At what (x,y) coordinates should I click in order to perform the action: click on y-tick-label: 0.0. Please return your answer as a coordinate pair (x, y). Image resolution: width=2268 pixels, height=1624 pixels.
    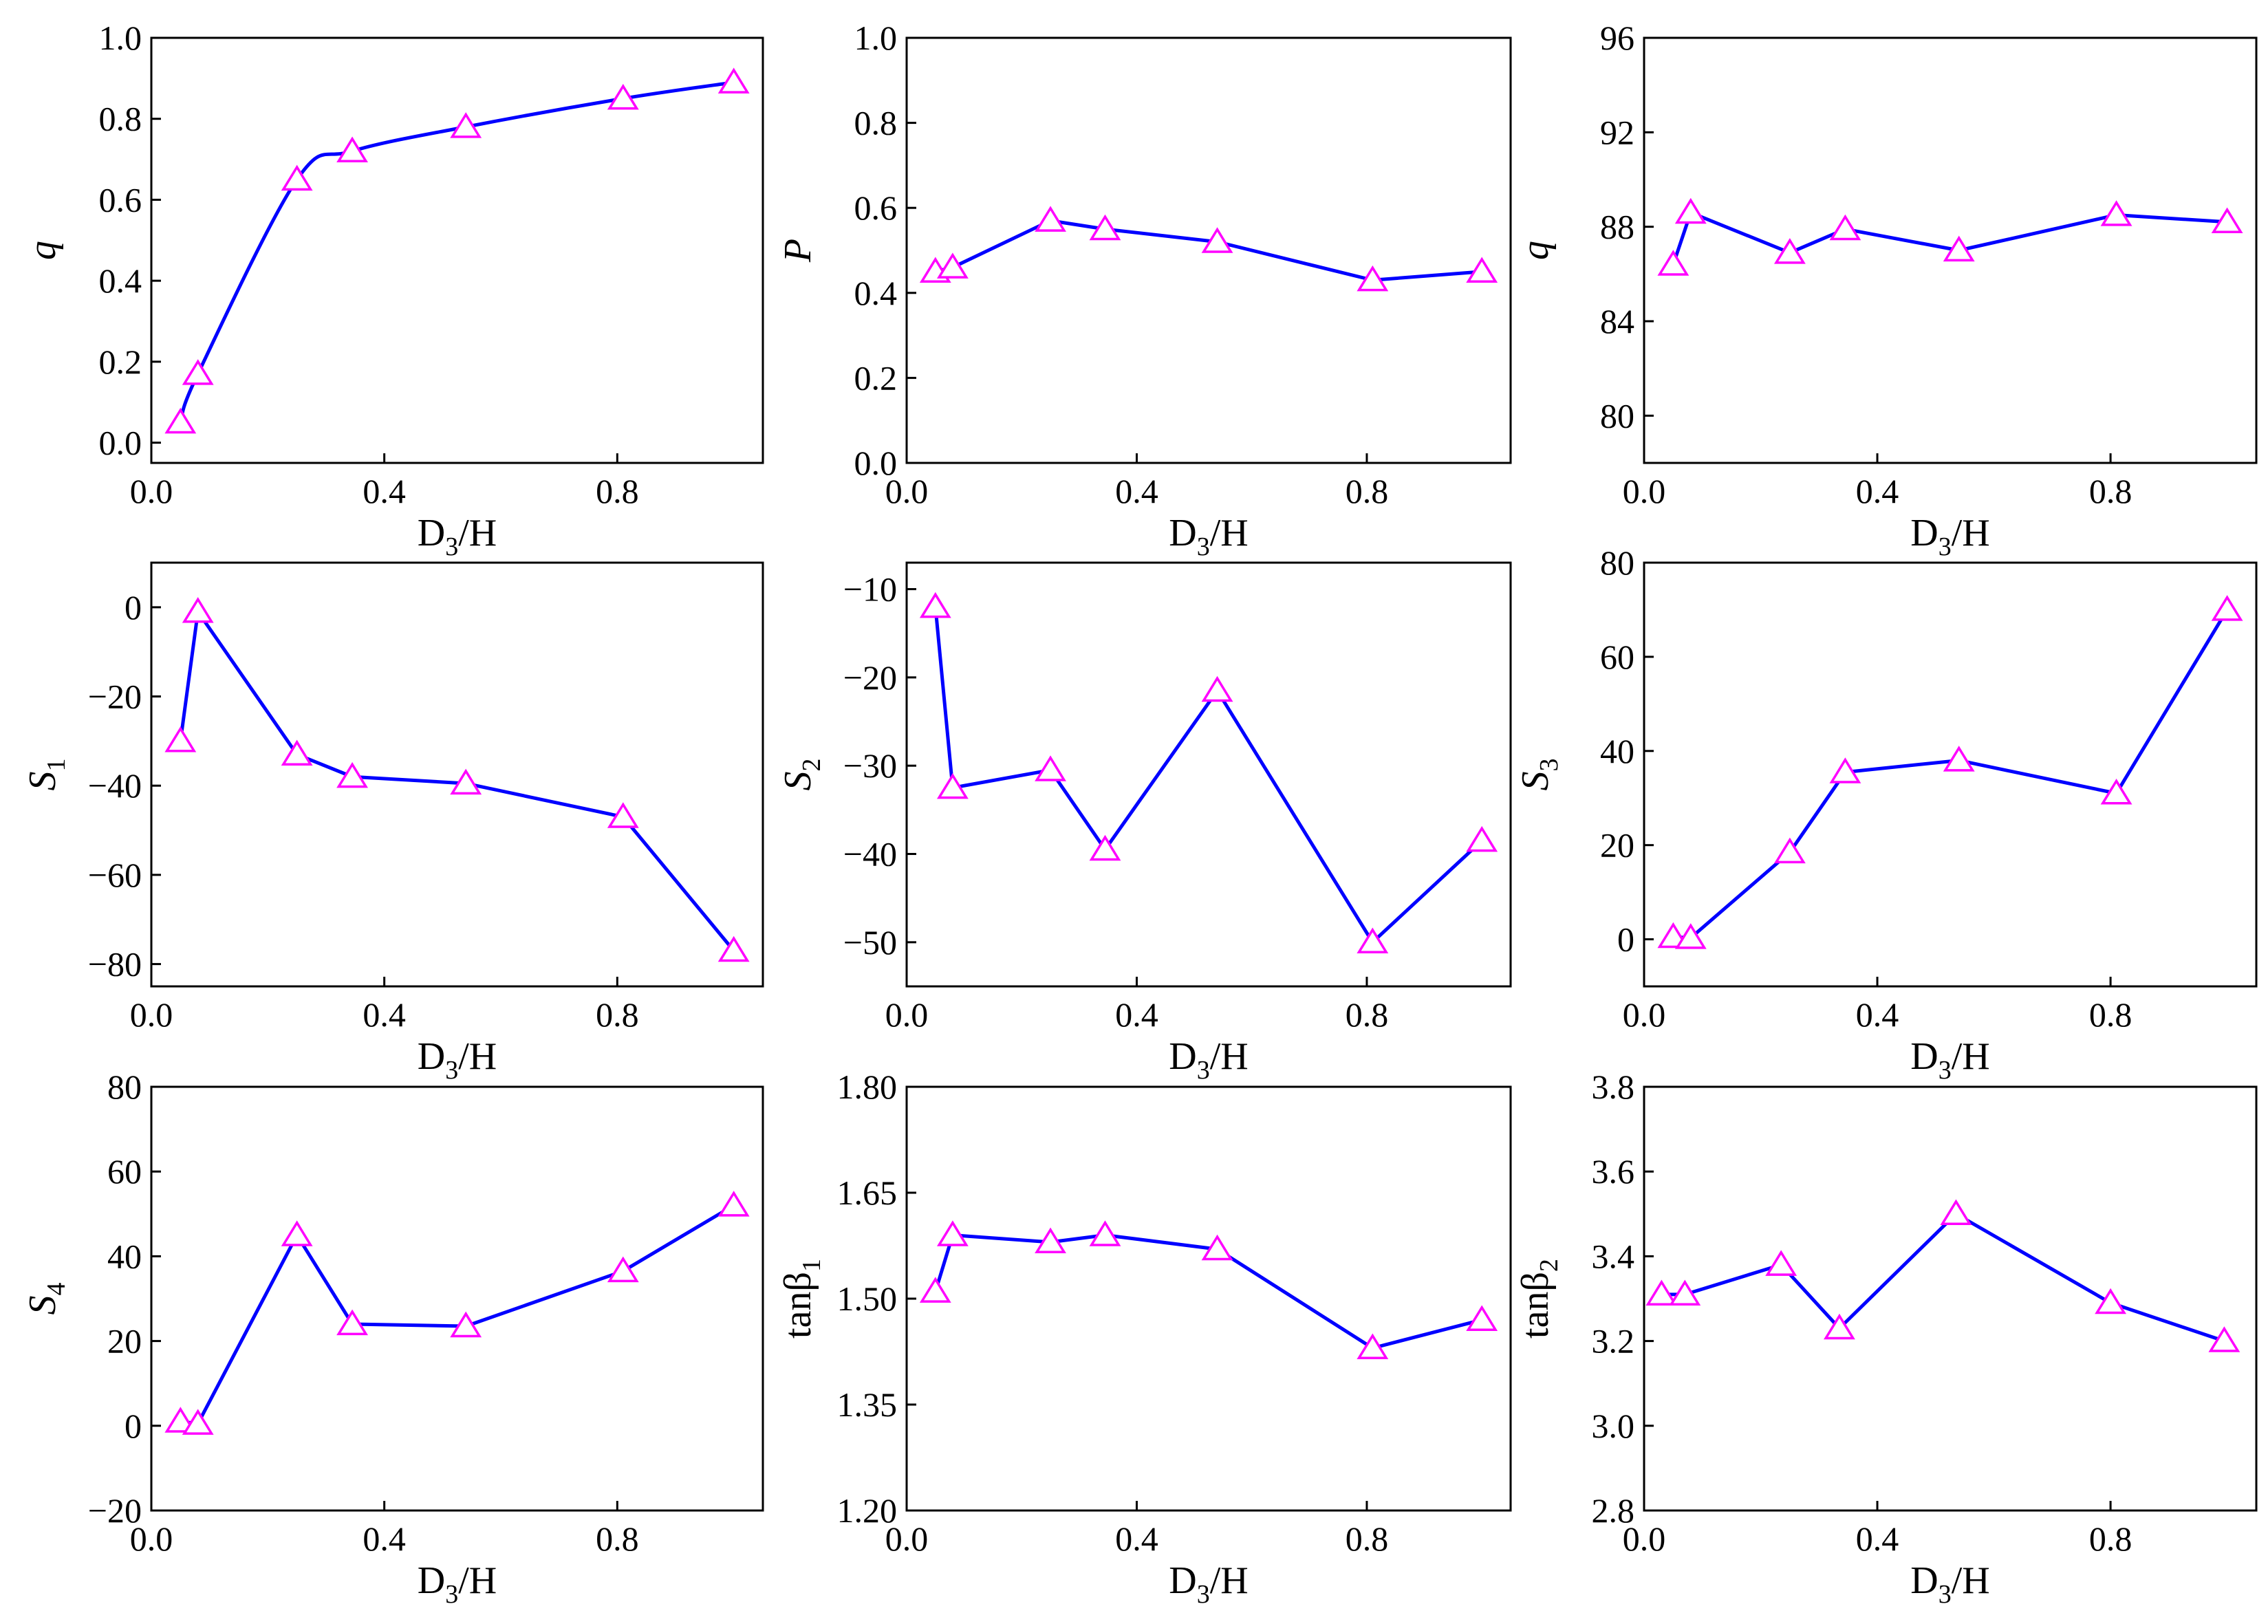
    Looking at the image, I should click on (876, 463).